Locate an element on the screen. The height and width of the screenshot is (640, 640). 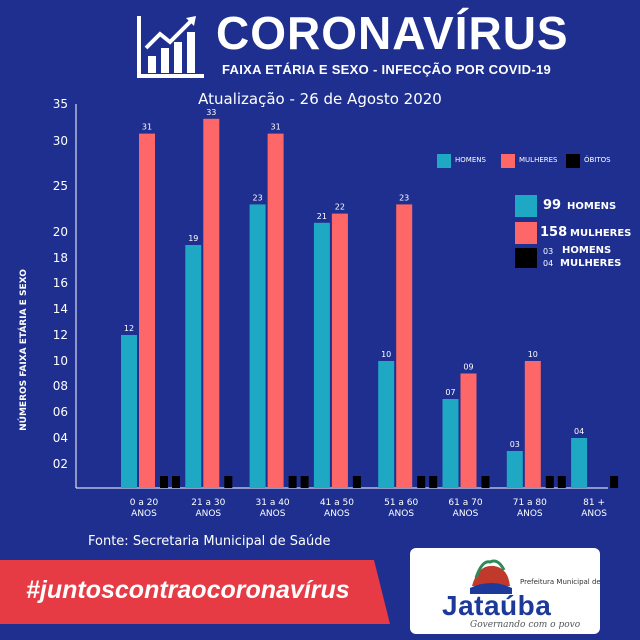
bar-label-mulheres: 33 is located at coordinates (211, 112).